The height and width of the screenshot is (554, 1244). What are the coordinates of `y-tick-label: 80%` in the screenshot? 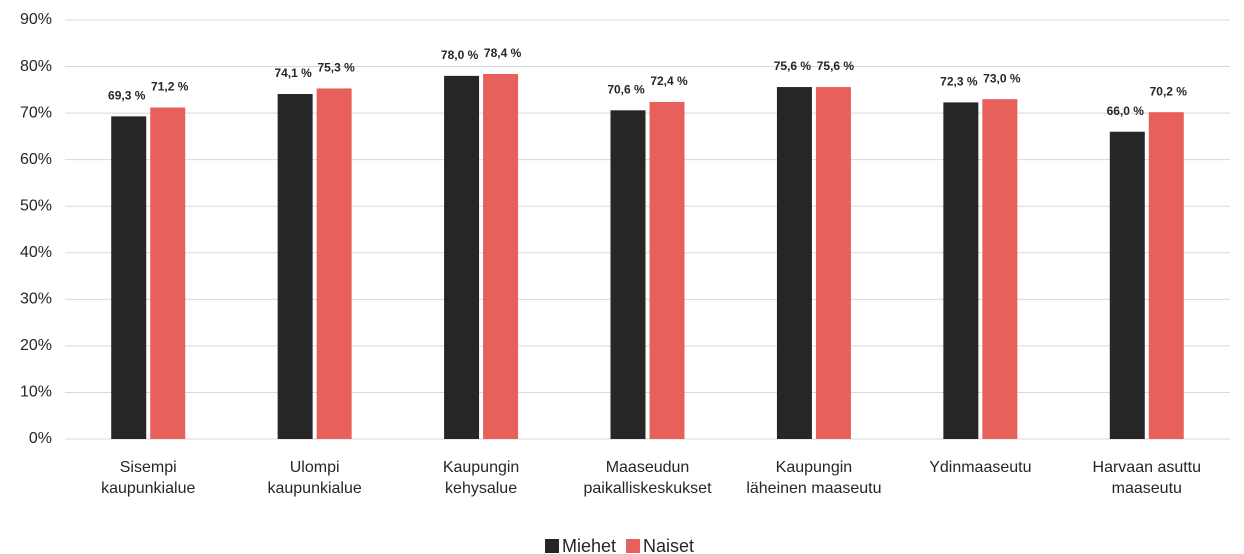 It's located at (36, 66).